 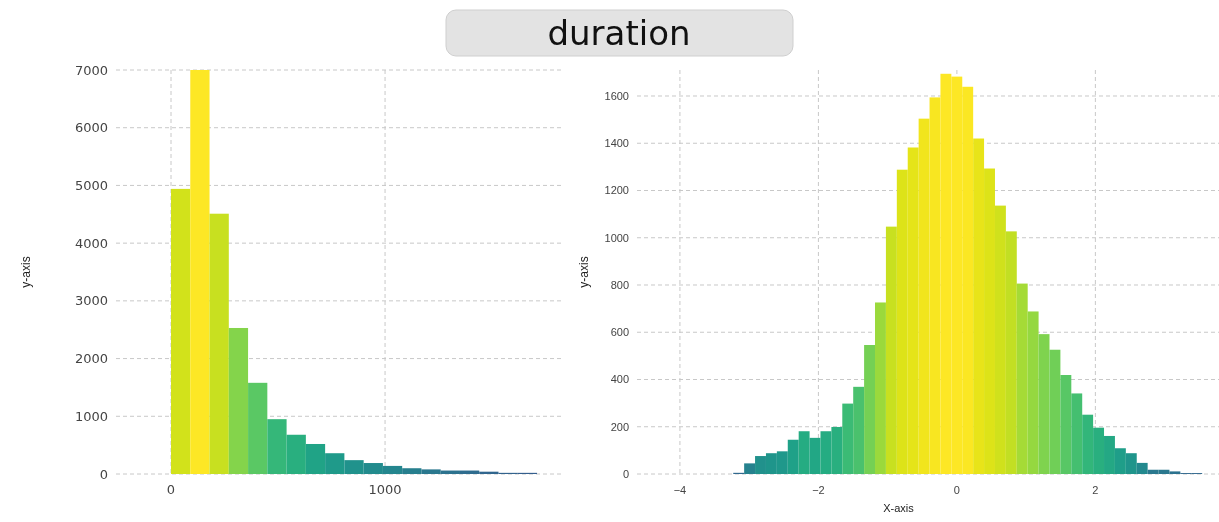 I want to click on y-tick-label: 600, so click(x=619, y=332).